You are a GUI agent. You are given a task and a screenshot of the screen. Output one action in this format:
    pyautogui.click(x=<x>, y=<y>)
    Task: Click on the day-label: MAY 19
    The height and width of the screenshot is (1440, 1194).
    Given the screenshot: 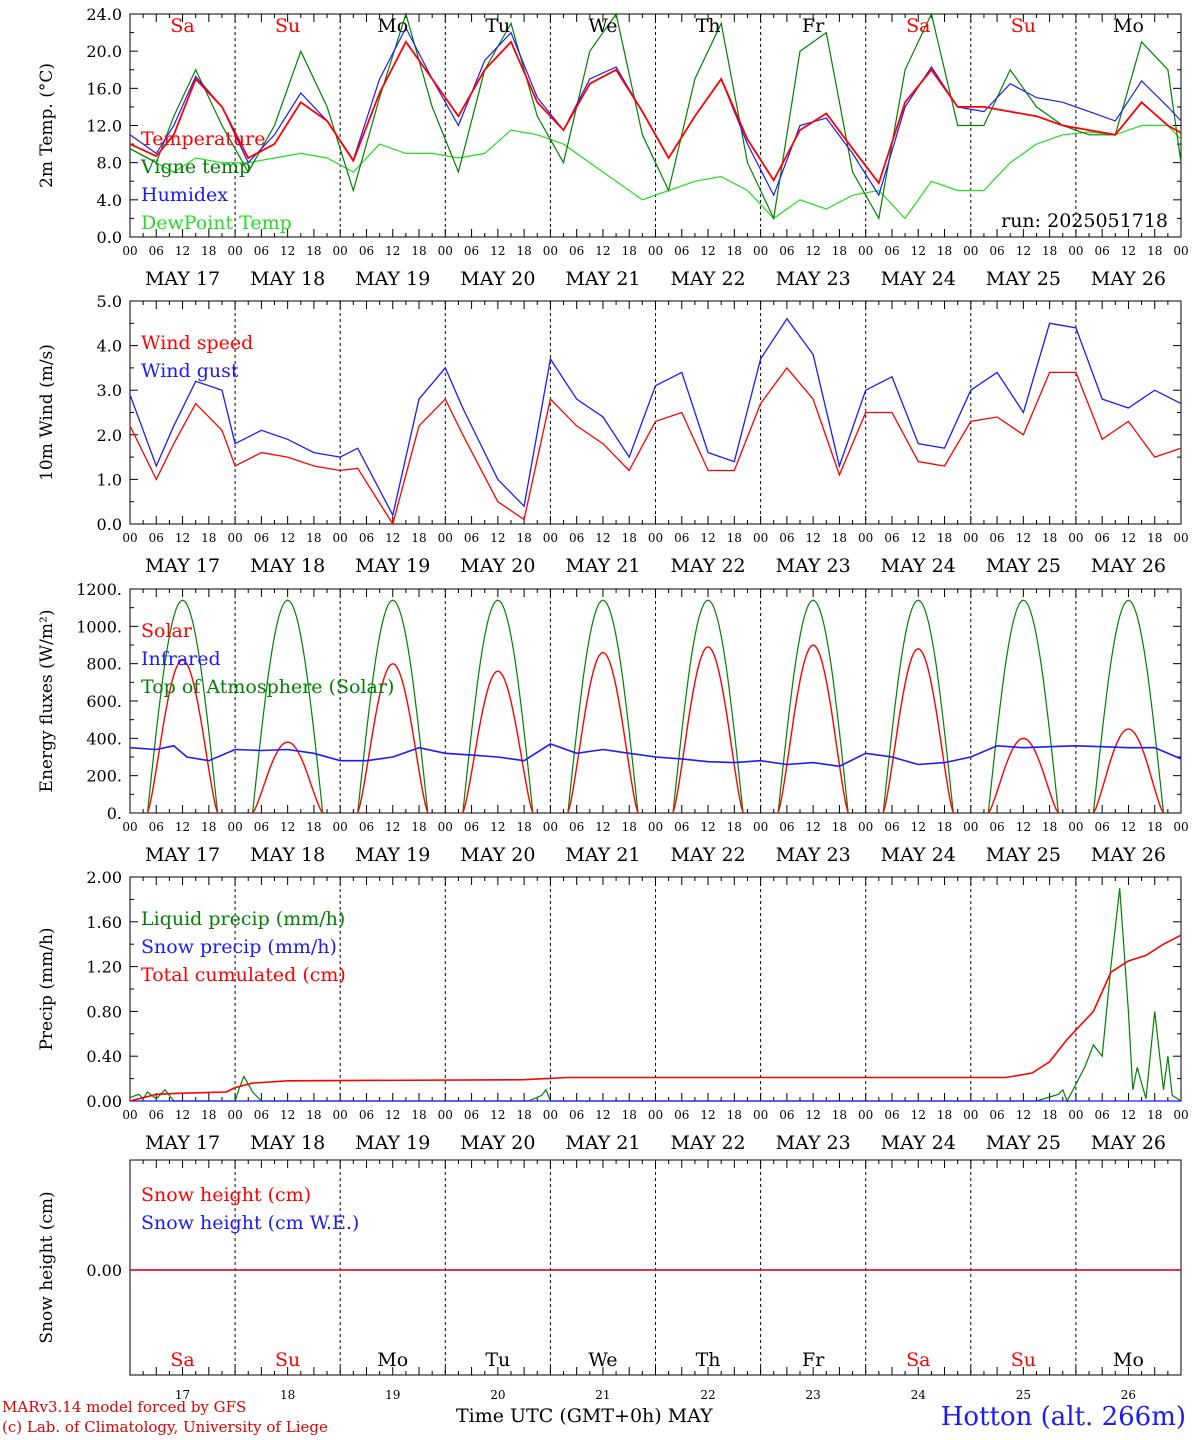 What is the action you would take?
    pyautogui.click(x=392, y=1143)
    